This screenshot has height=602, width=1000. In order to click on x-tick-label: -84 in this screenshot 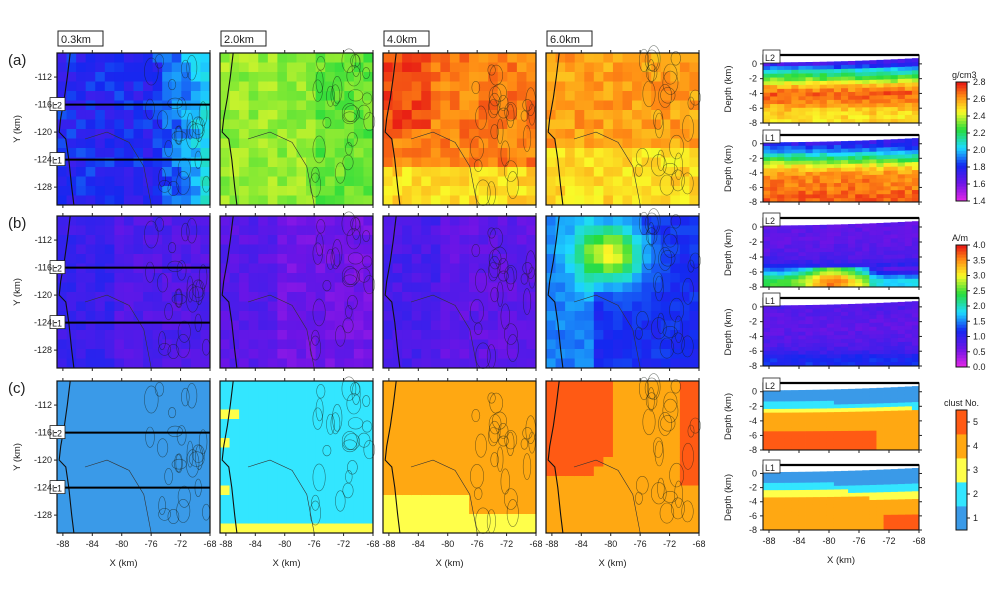, I will do `click(92, 544)`.